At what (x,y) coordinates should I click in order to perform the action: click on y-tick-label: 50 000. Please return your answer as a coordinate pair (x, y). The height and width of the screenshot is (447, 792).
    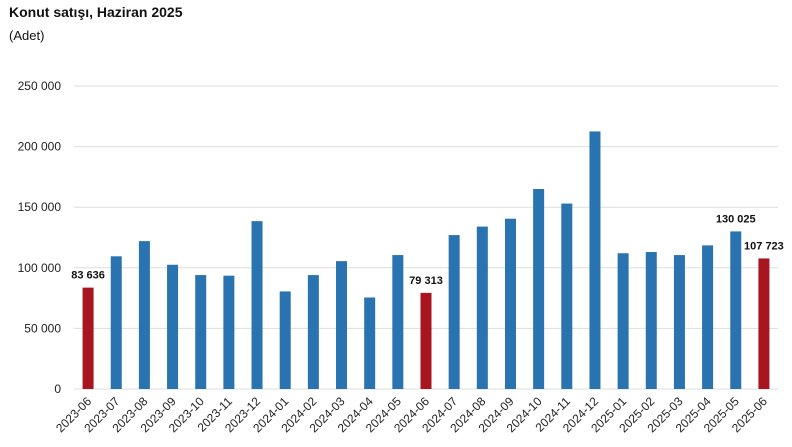
    Looking at the image, I should click on (42, 328).